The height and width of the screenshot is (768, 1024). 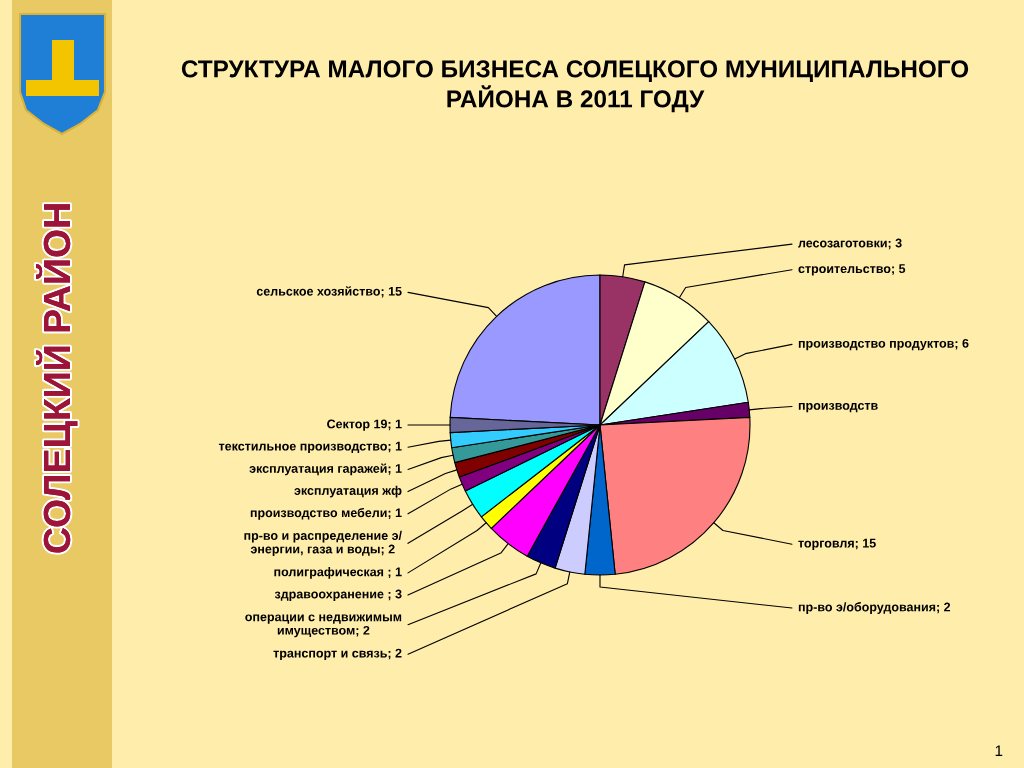 I want to click on slice-label: производств, so click(x=838, y=407).